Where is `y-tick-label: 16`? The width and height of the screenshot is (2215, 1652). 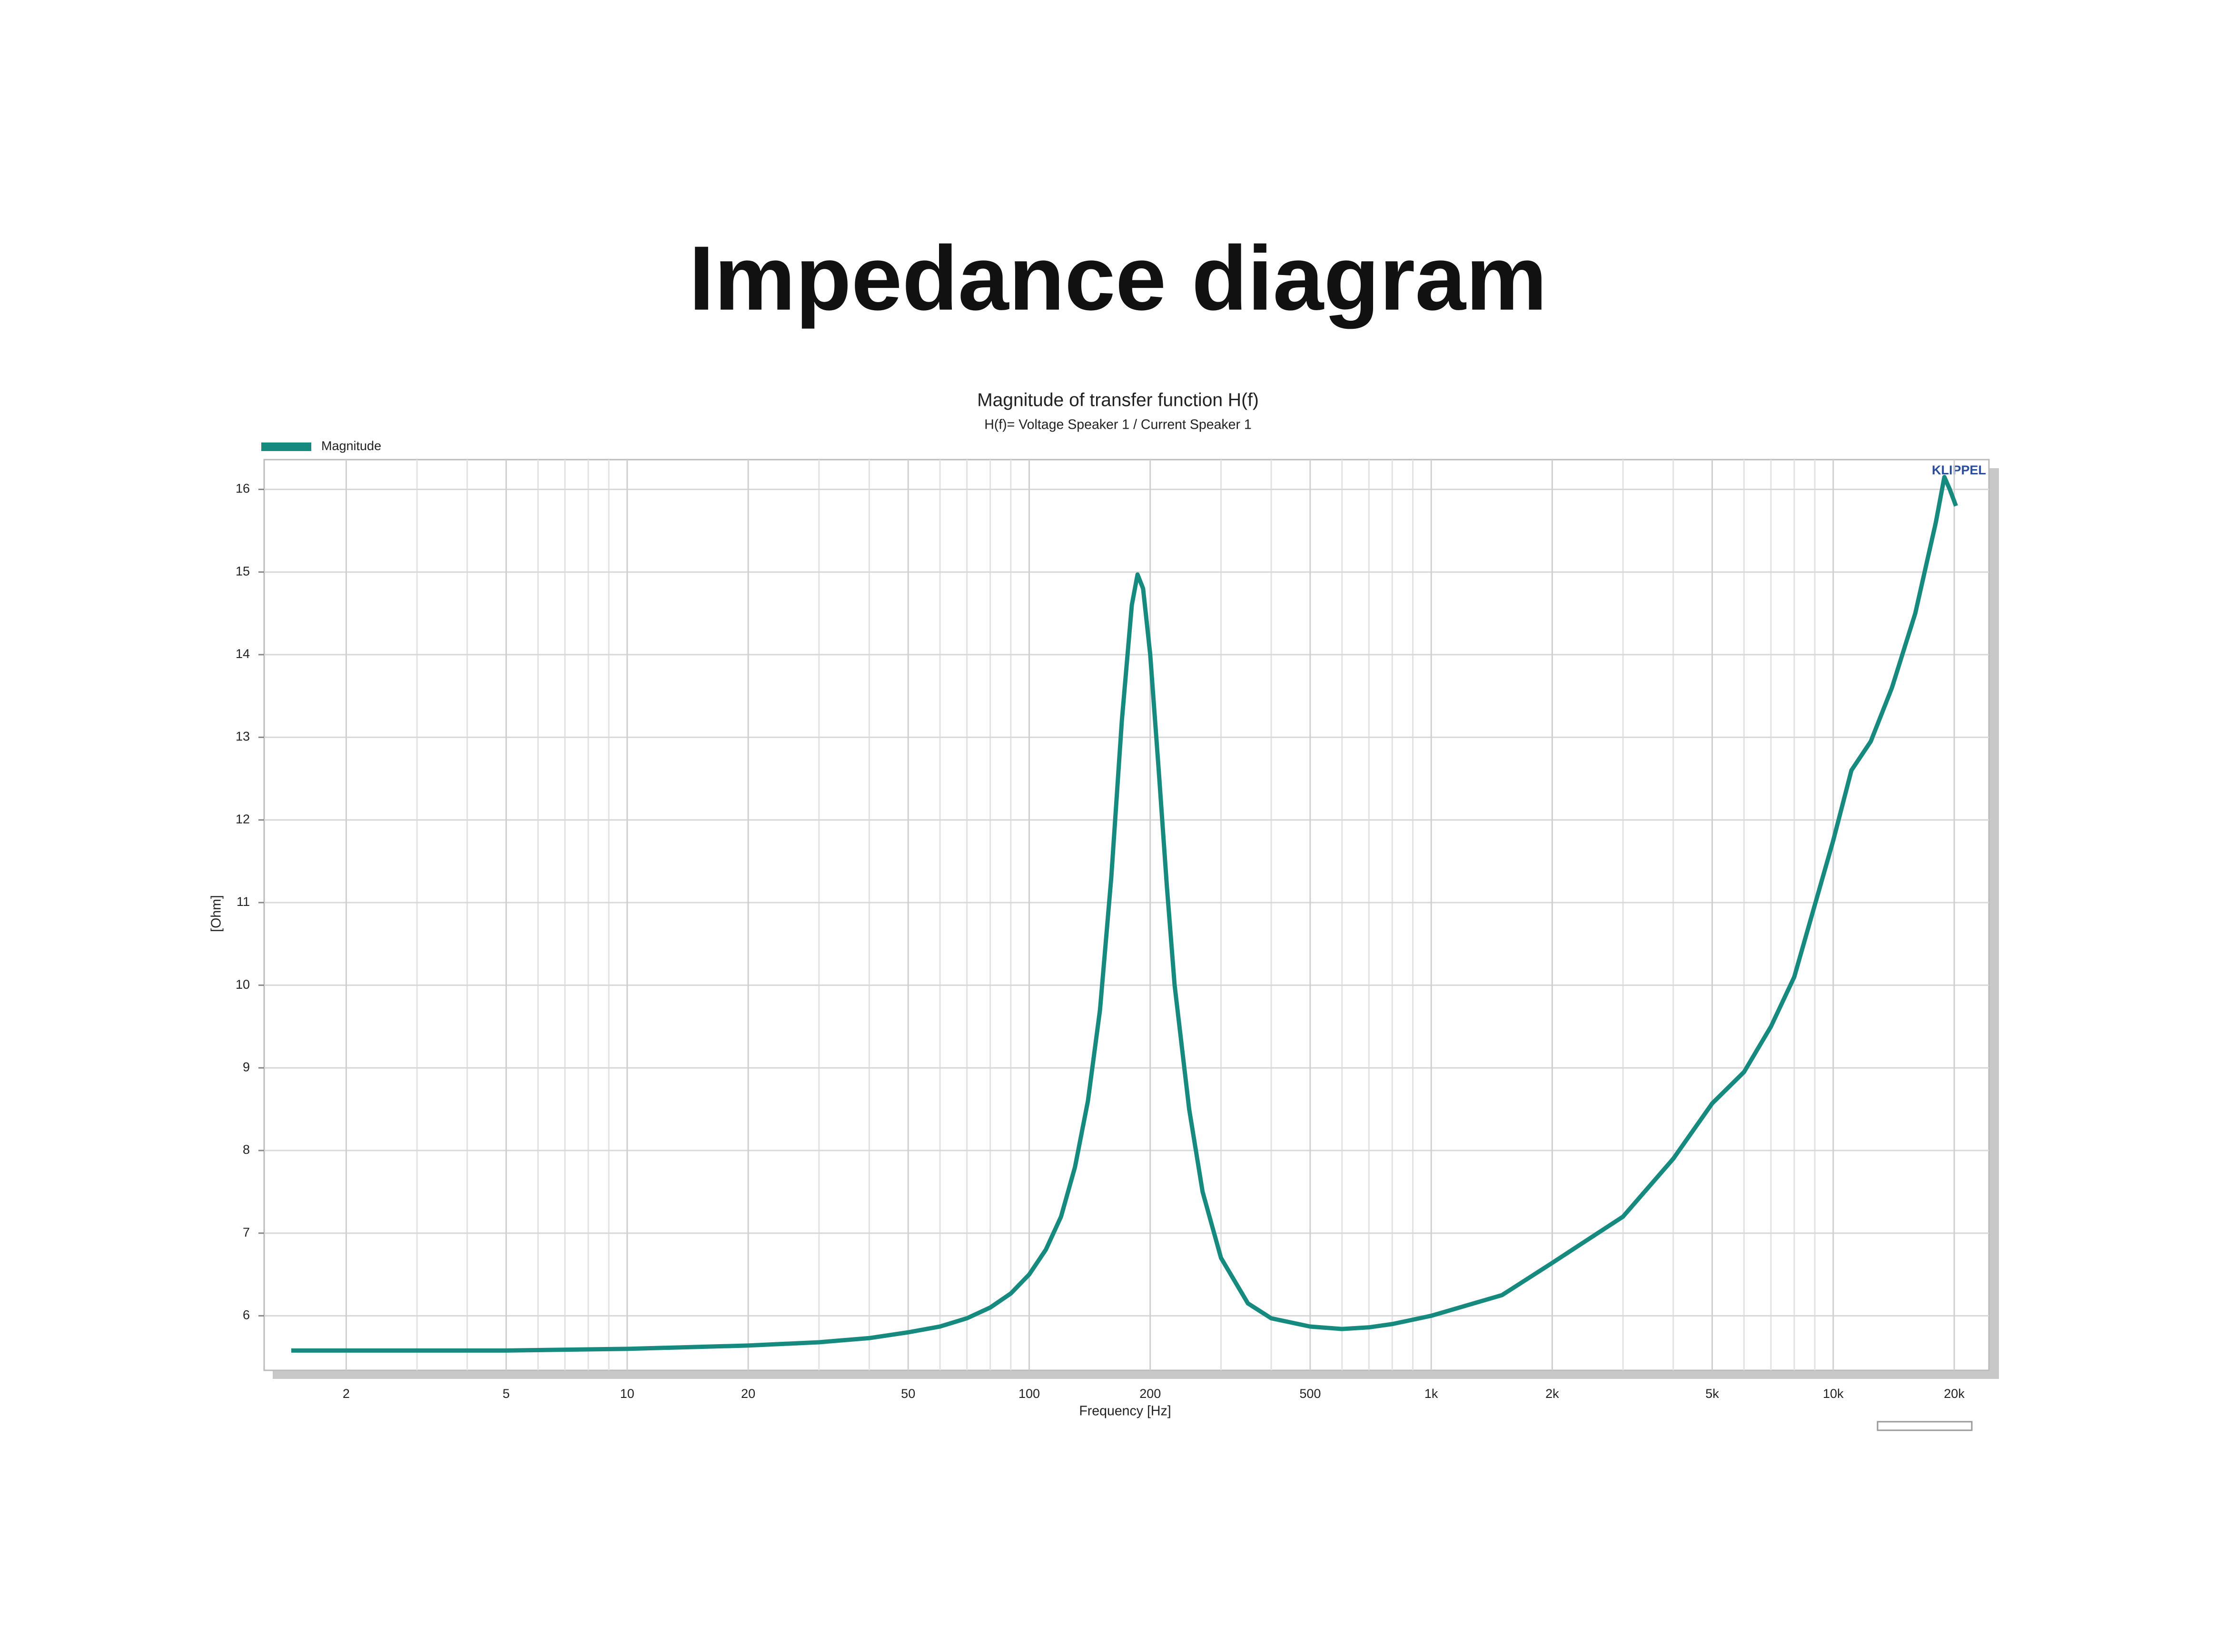 y-tick-label: 16 is located at coordinates (243, 489).